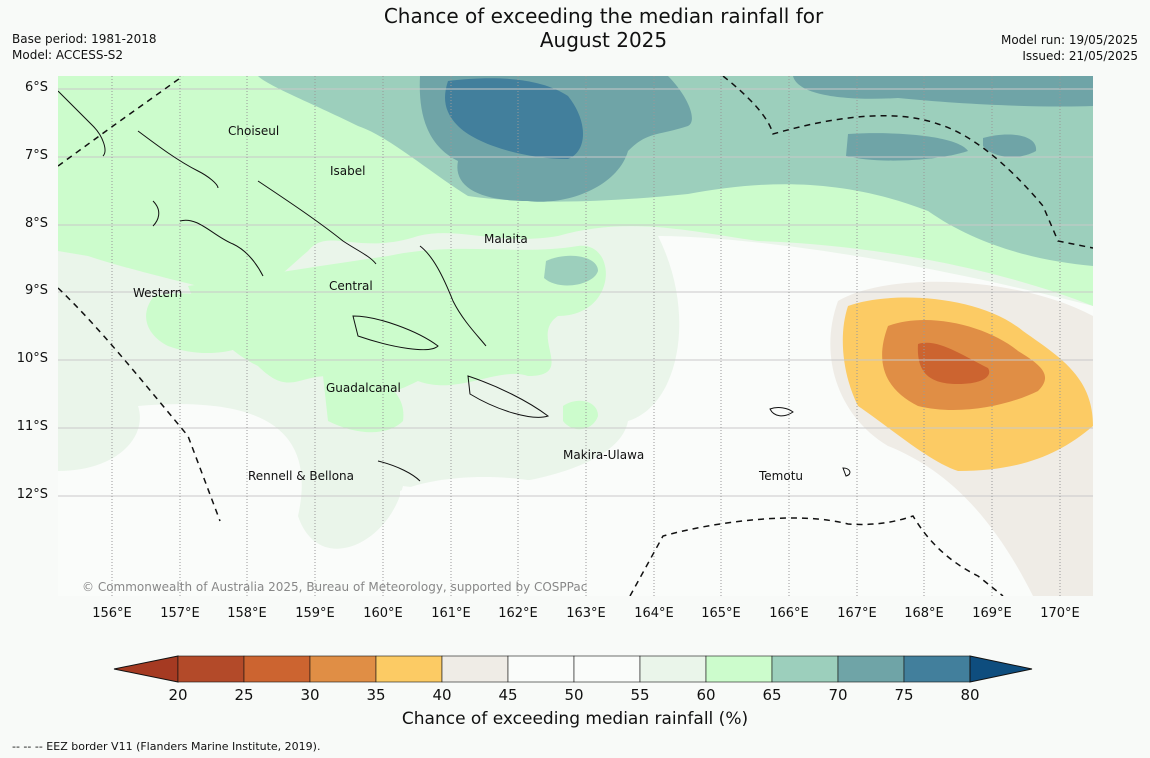 The width and height of the screenshot is (1150, 758). Describe the element at coordinates (156, 213) in the screenshot. I see `island-vella-lavella` at that location.